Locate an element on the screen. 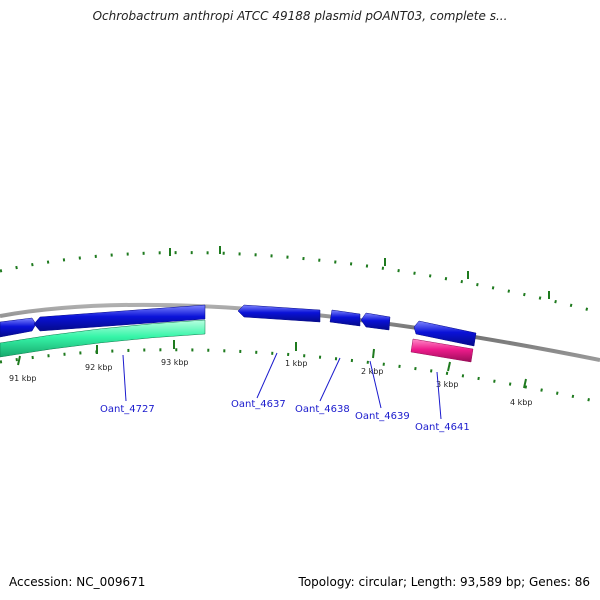 The width and height of the screenshot is (600, 600). gene-label: Oant_4641 is located at coordinates (442, 427).